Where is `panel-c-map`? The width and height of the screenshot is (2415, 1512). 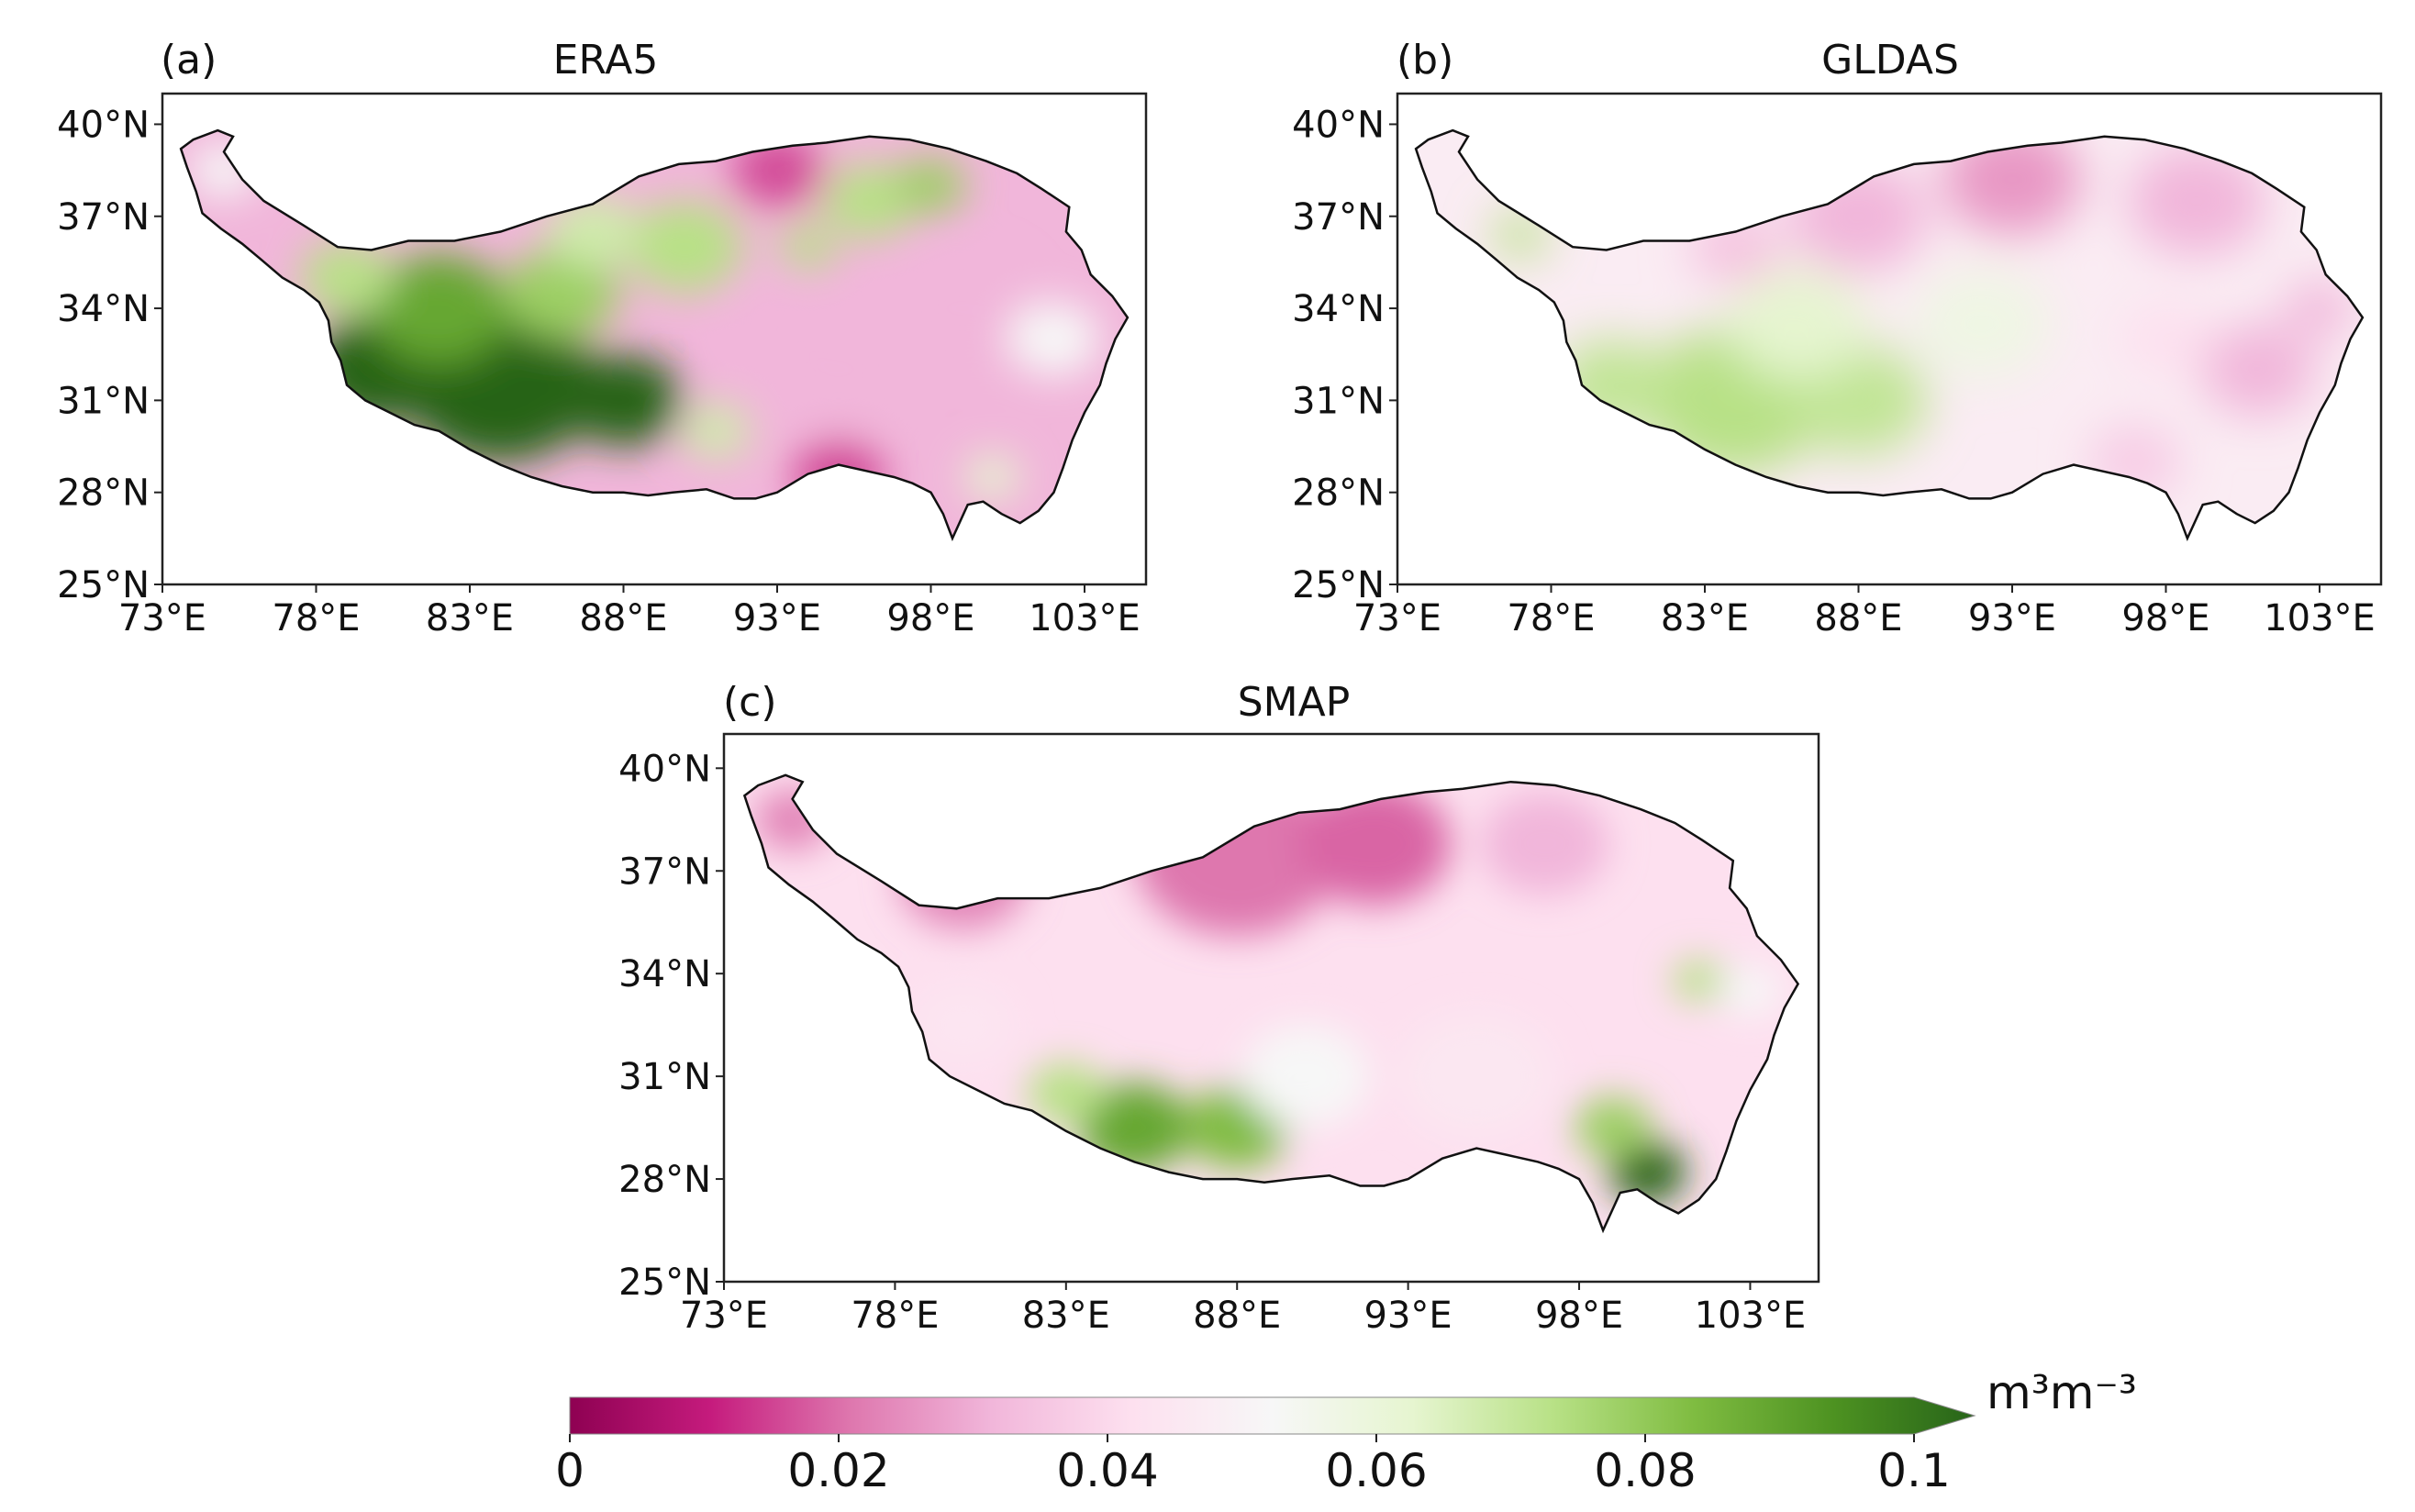
panel-c-map is located at coordinates (1271, 1004).